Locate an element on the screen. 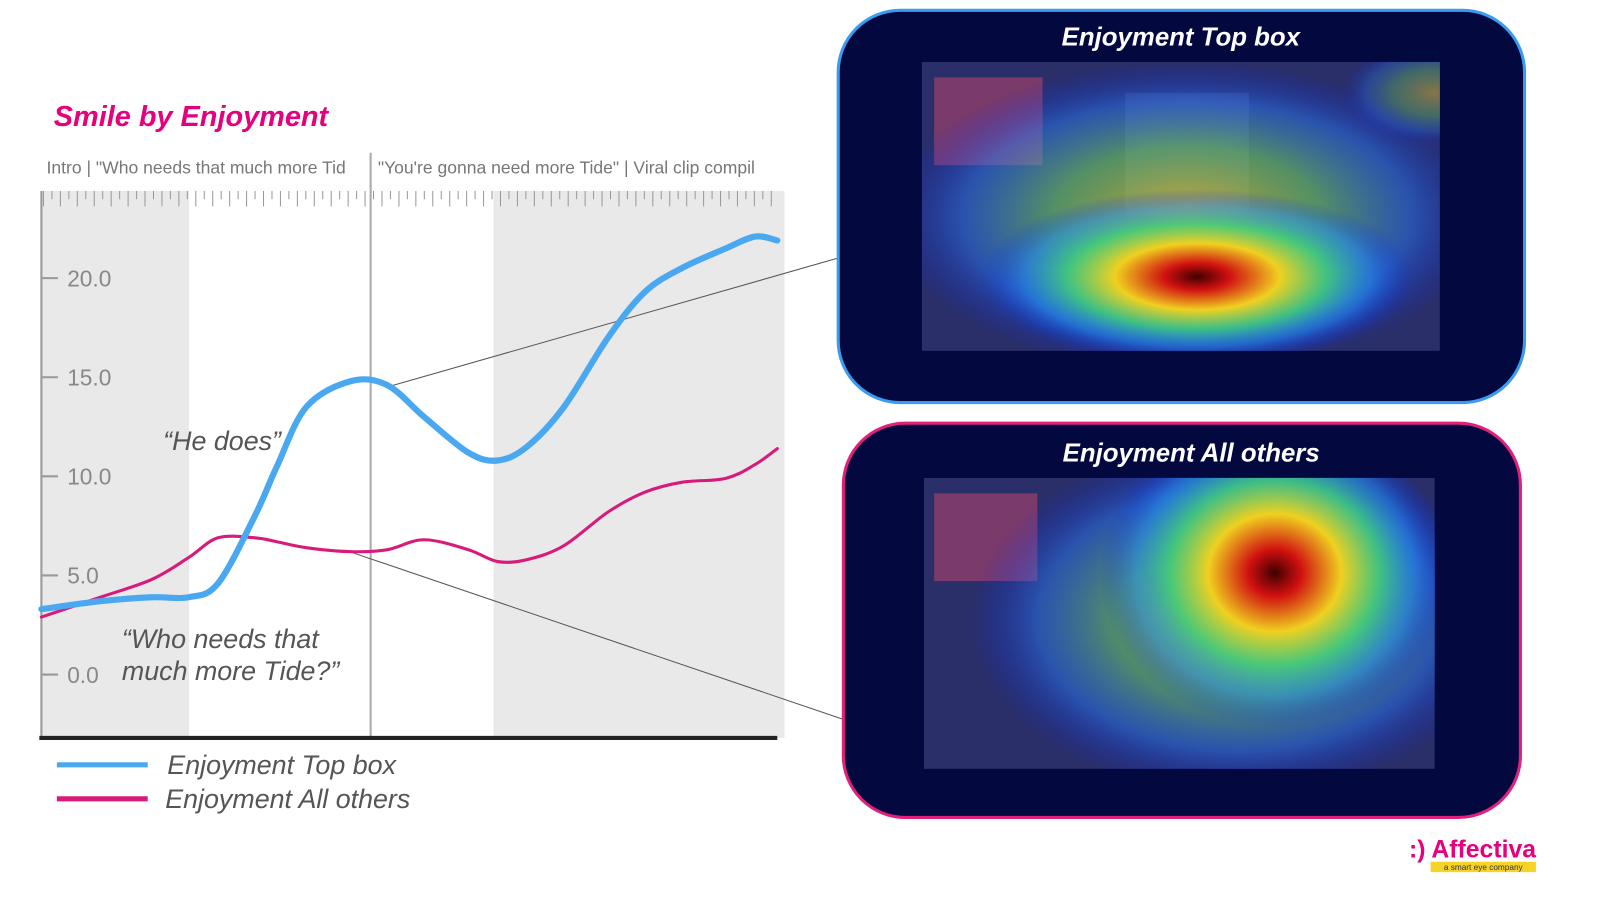 This screenshot has width=1600, height=900. logo-highlight is located at coordinates (1483, 867).